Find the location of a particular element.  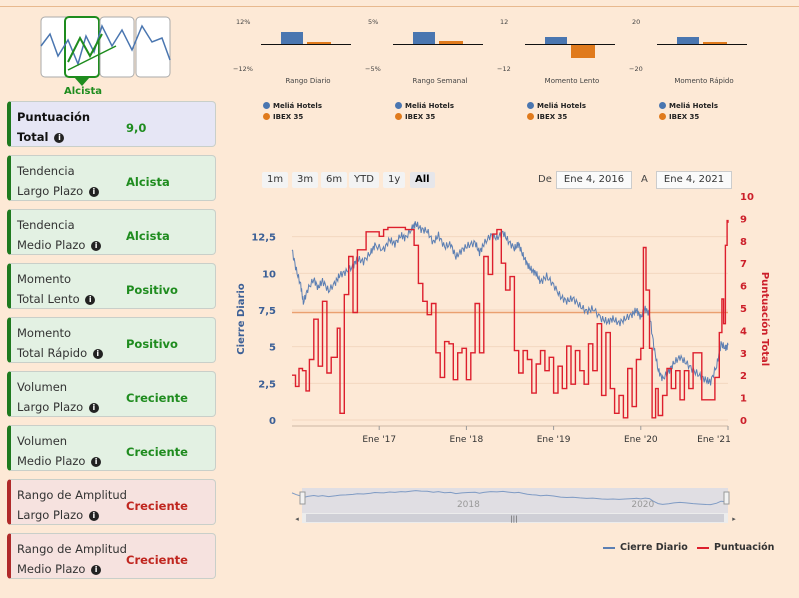

mini-chart-tick-bottom: −12 is located at coordinates (504, 69).